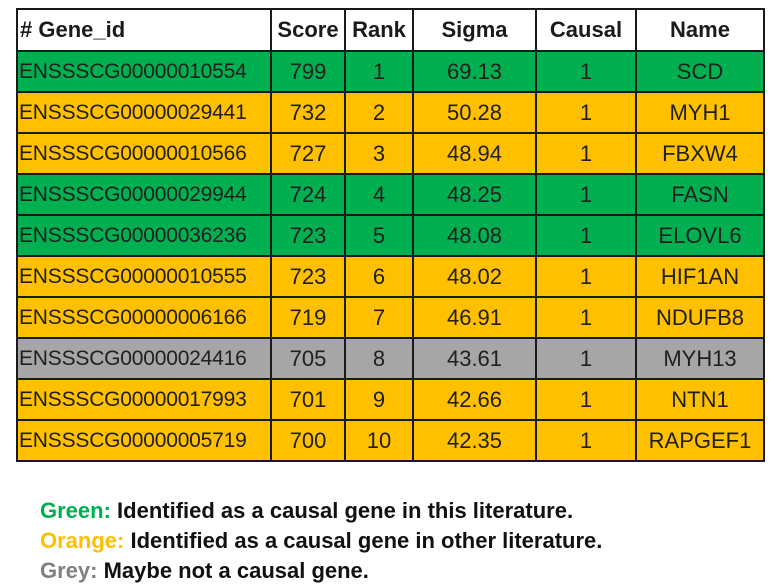 The image size is (774, 588). I want to click on cell-rank: 10, so click(379, 440).